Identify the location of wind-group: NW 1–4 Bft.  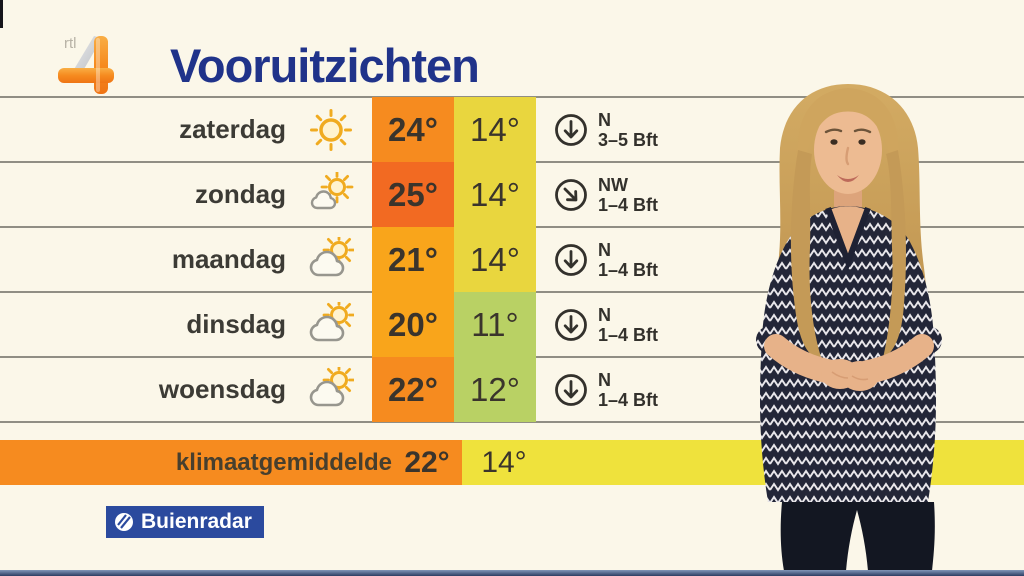
(605, 194).